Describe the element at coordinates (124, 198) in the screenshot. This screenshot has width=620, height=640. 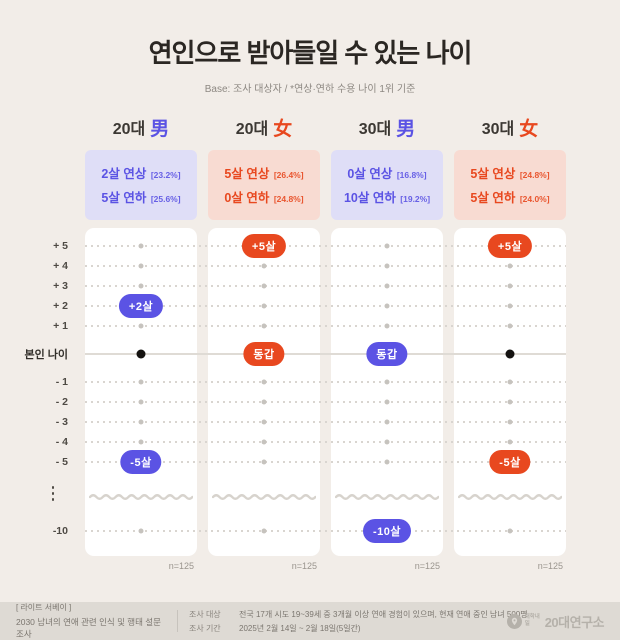
I see `summary-age-label: 5살 연하` at that location.